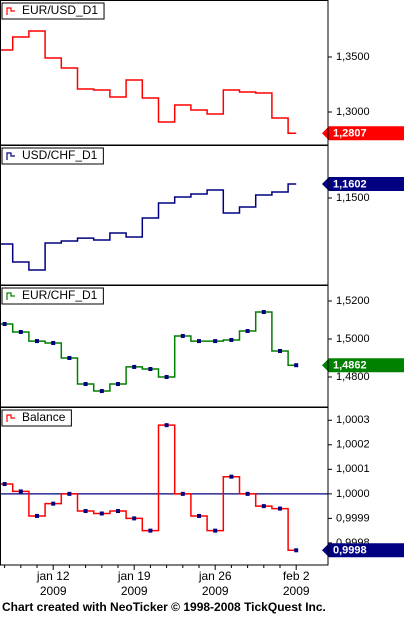 The height and width of the screenshot is (617, 406). What do you see at coordinates (350, 184) in the screenshot?
I see `last-value-label: 1,1602` at bounding box center [350, 184].